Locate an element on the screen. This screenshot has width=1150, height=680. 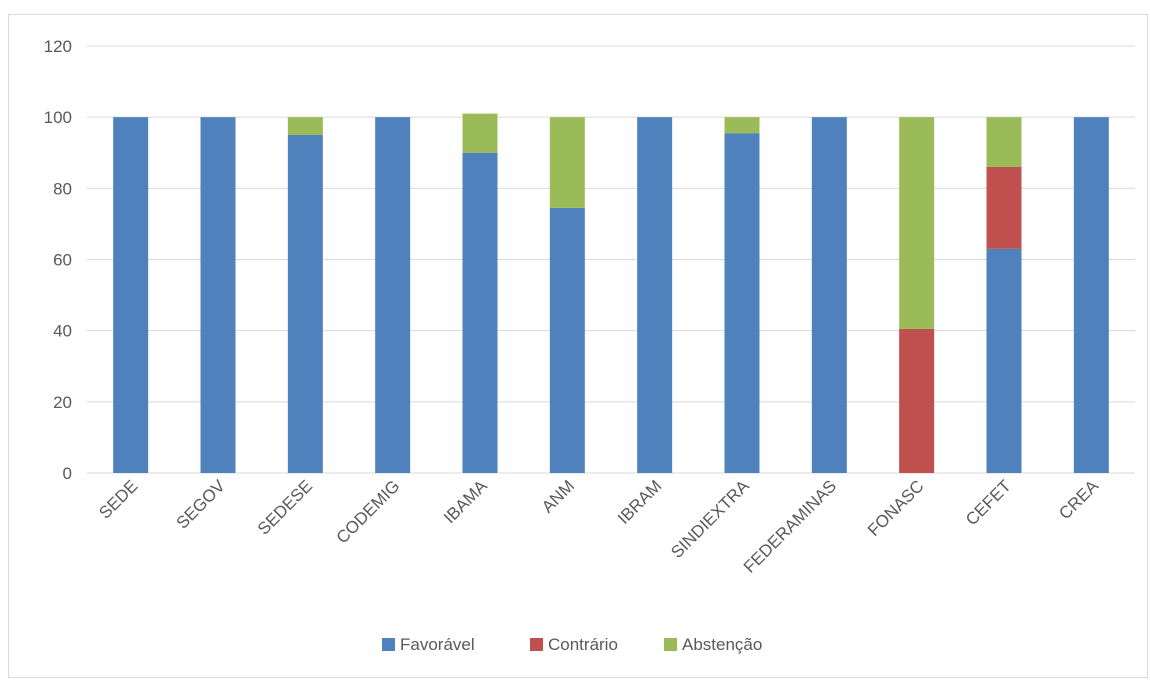
legend-label: Abstenção is located at coordinates (722, 644).